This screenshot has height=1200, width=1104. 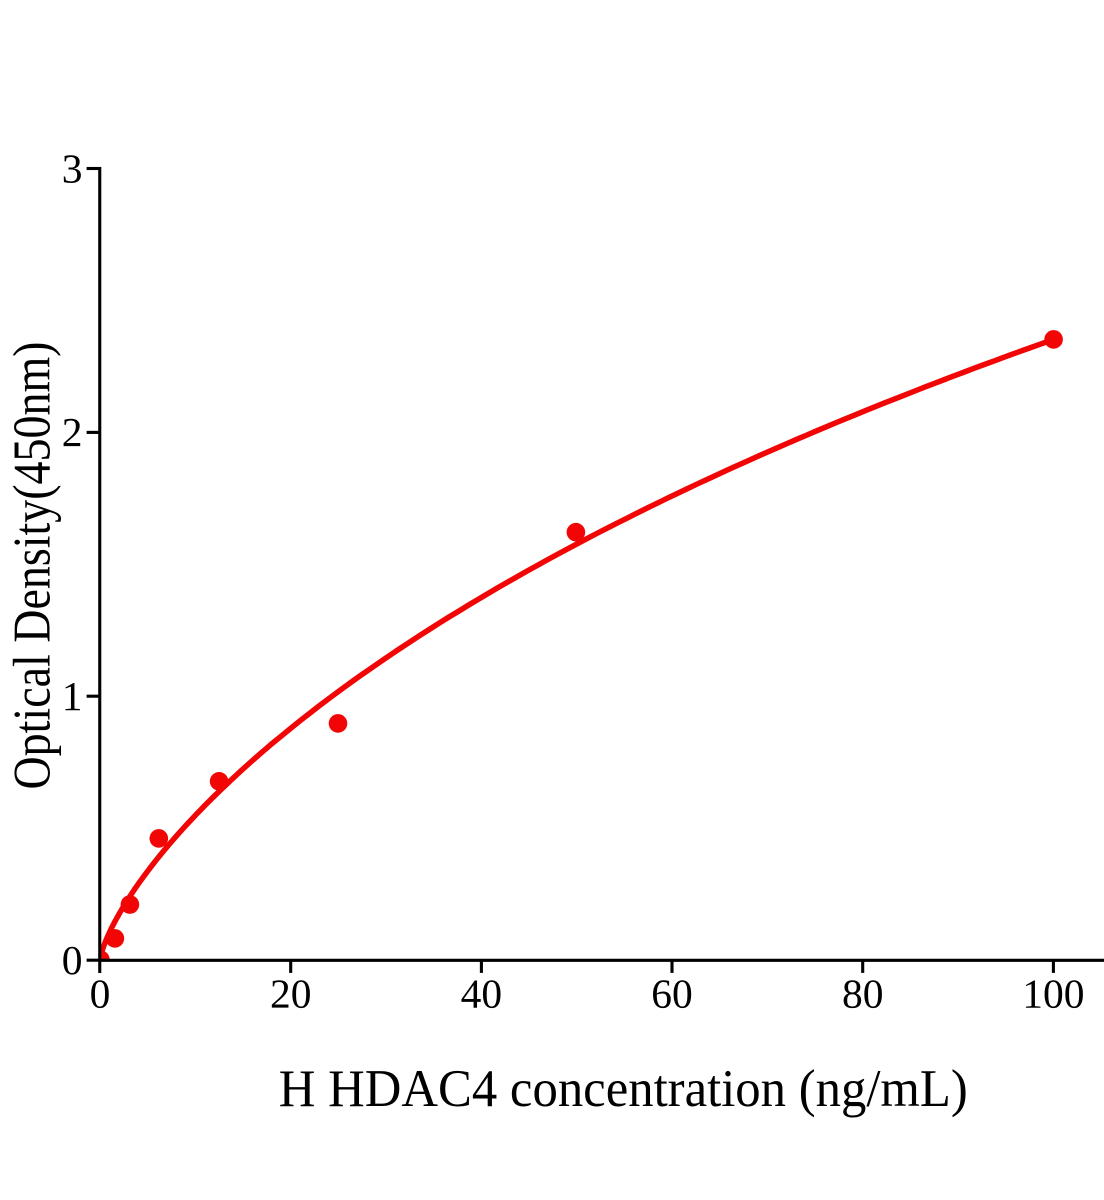 I want to click on svg-text: 3, so click(x=72, y=168).